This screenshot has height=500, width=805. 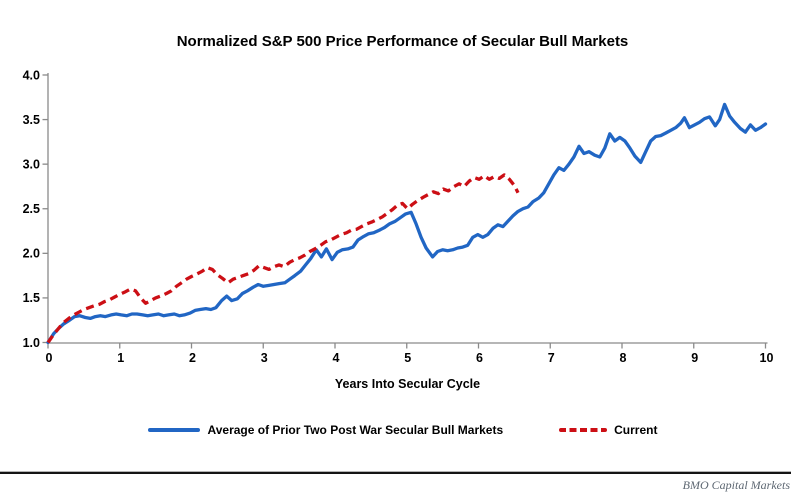 I want to click on y-tick-label: 3.5, so click(x=31, y=120).